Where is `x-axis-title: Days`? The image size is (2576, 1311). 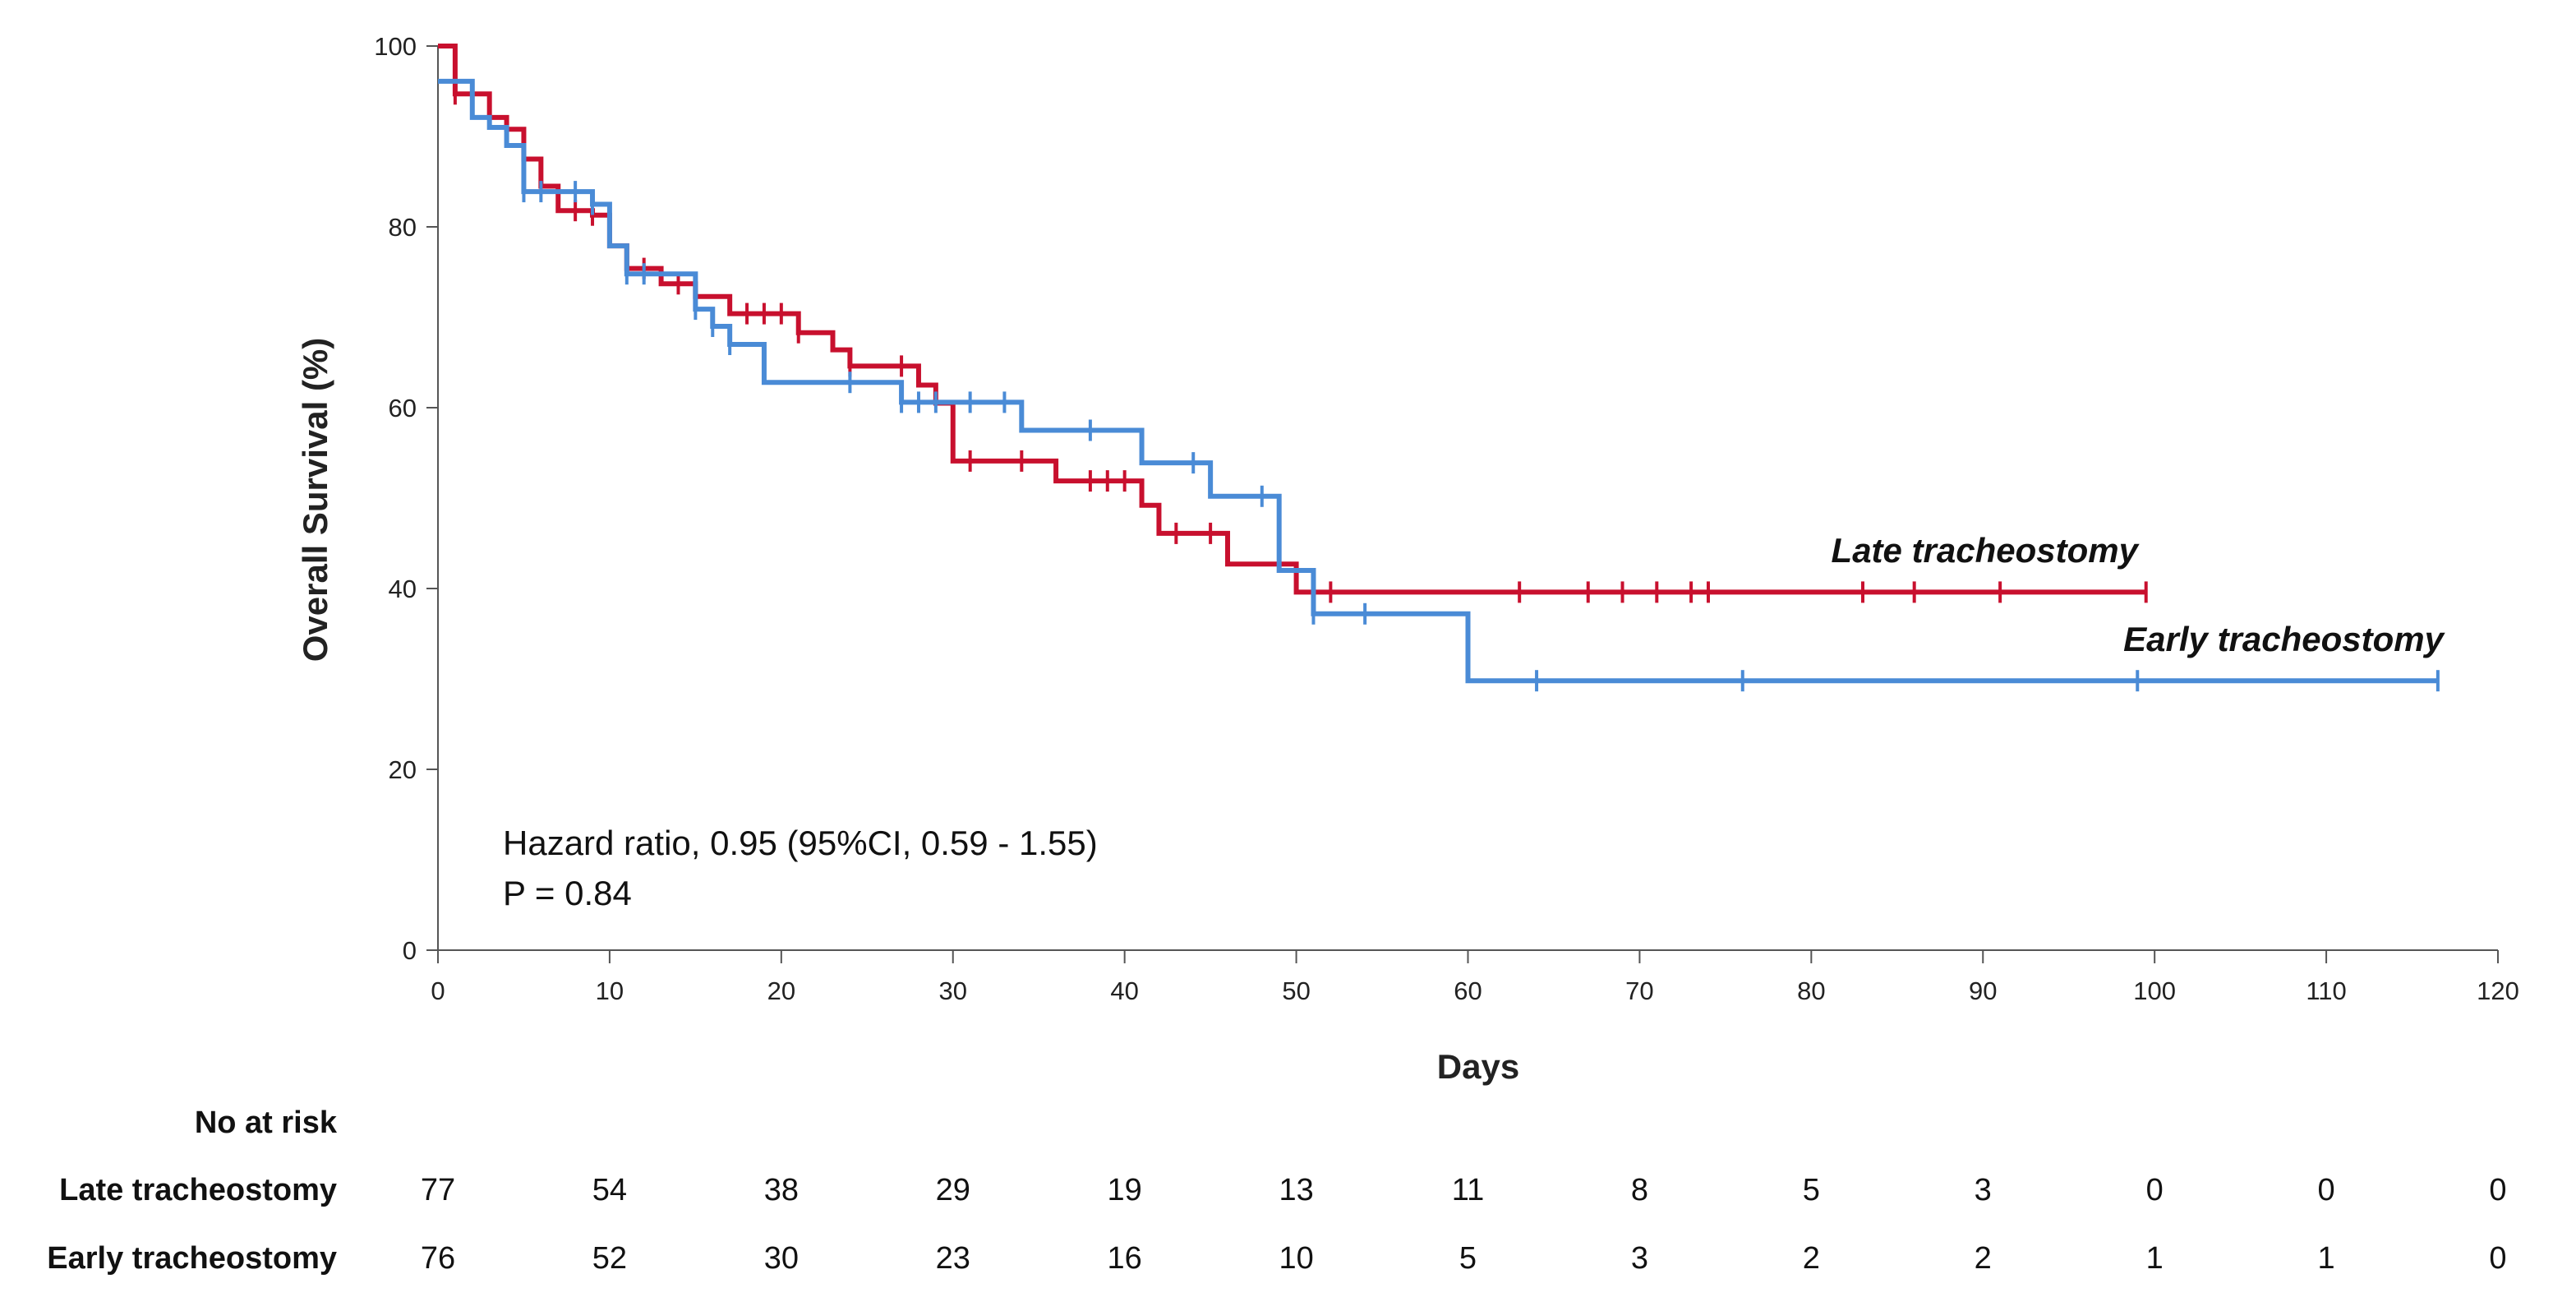 x-axis-title: Days is located at coordinates (1478, 1066).